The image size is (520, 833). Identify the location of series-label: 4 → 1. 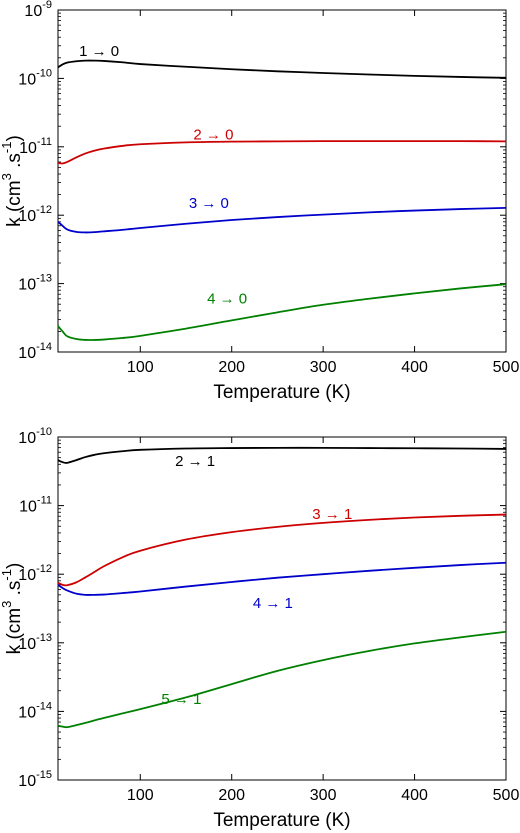
(273, 603).